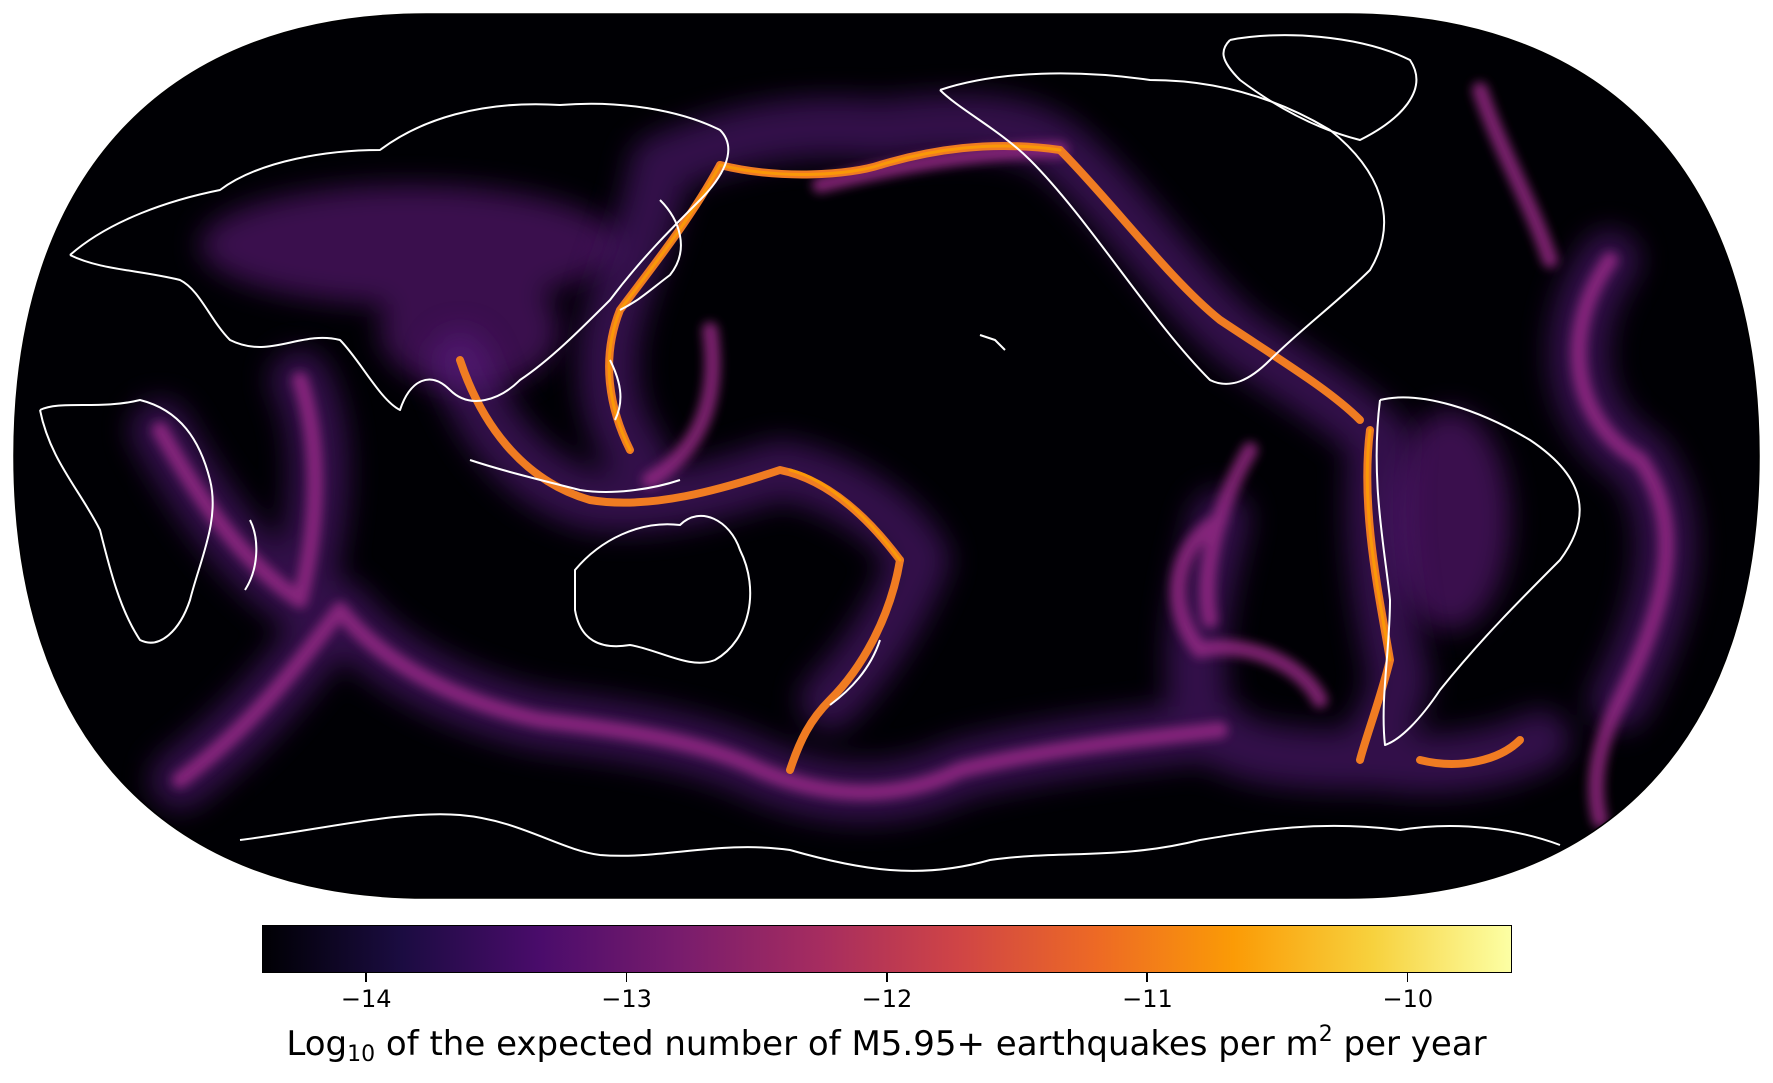 Image resolution: width=1773 pixels, height=1083 pixels. Describe the element at coordinates (992, 342) in the screenshot. I see `coast-hawaii` at that location.